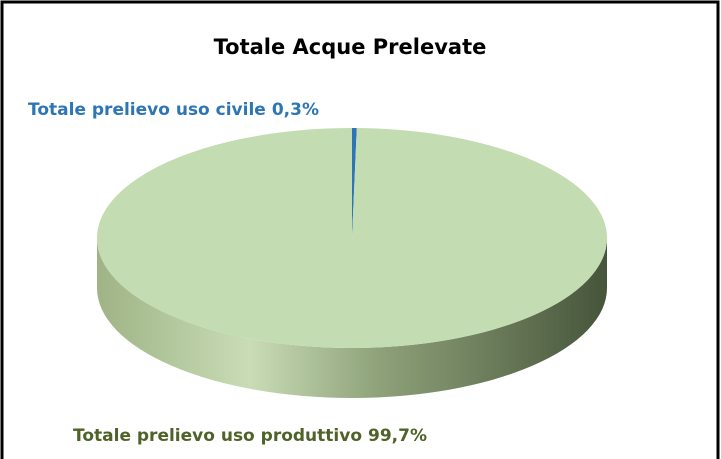  Describe the element at coordinates (350, 47) in the screenshot. I see `chart-title: Totale Acque Prelevate` at that location.